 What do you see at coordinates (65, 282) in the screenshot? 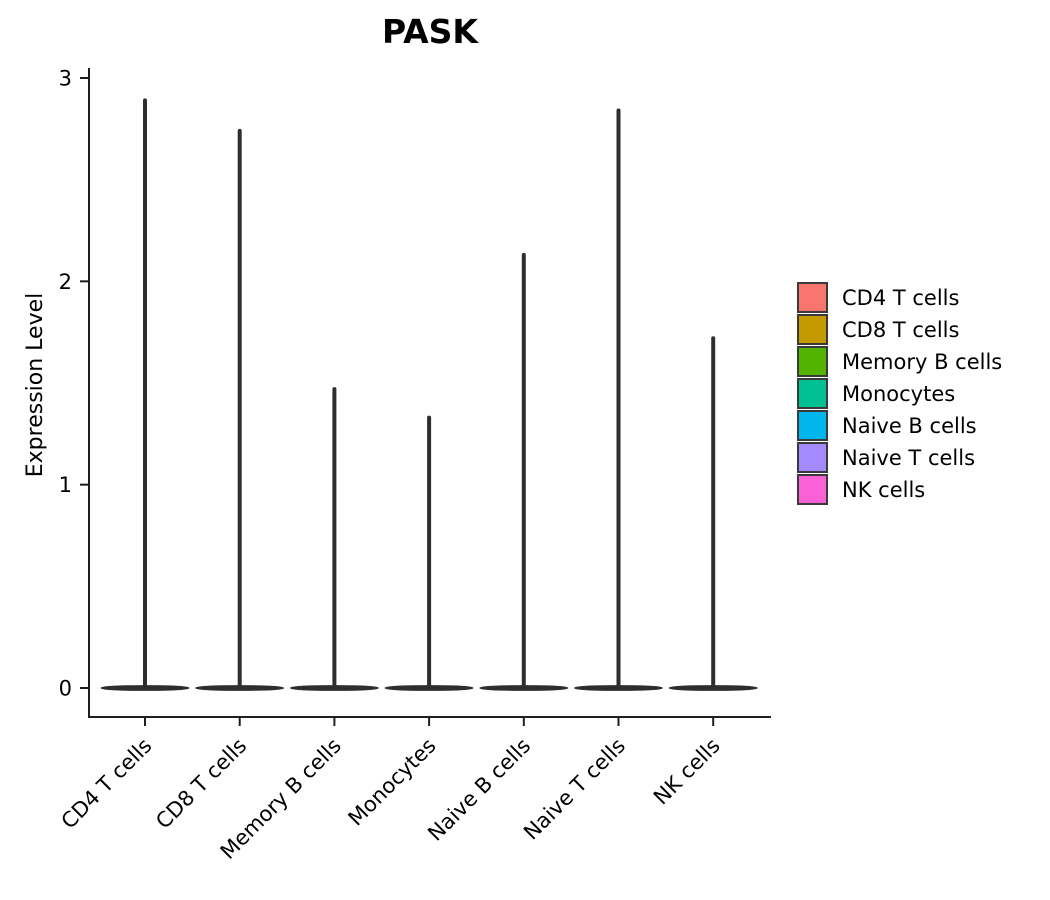
I see `y-tick-label: 2` at bounding box center [65, 282].